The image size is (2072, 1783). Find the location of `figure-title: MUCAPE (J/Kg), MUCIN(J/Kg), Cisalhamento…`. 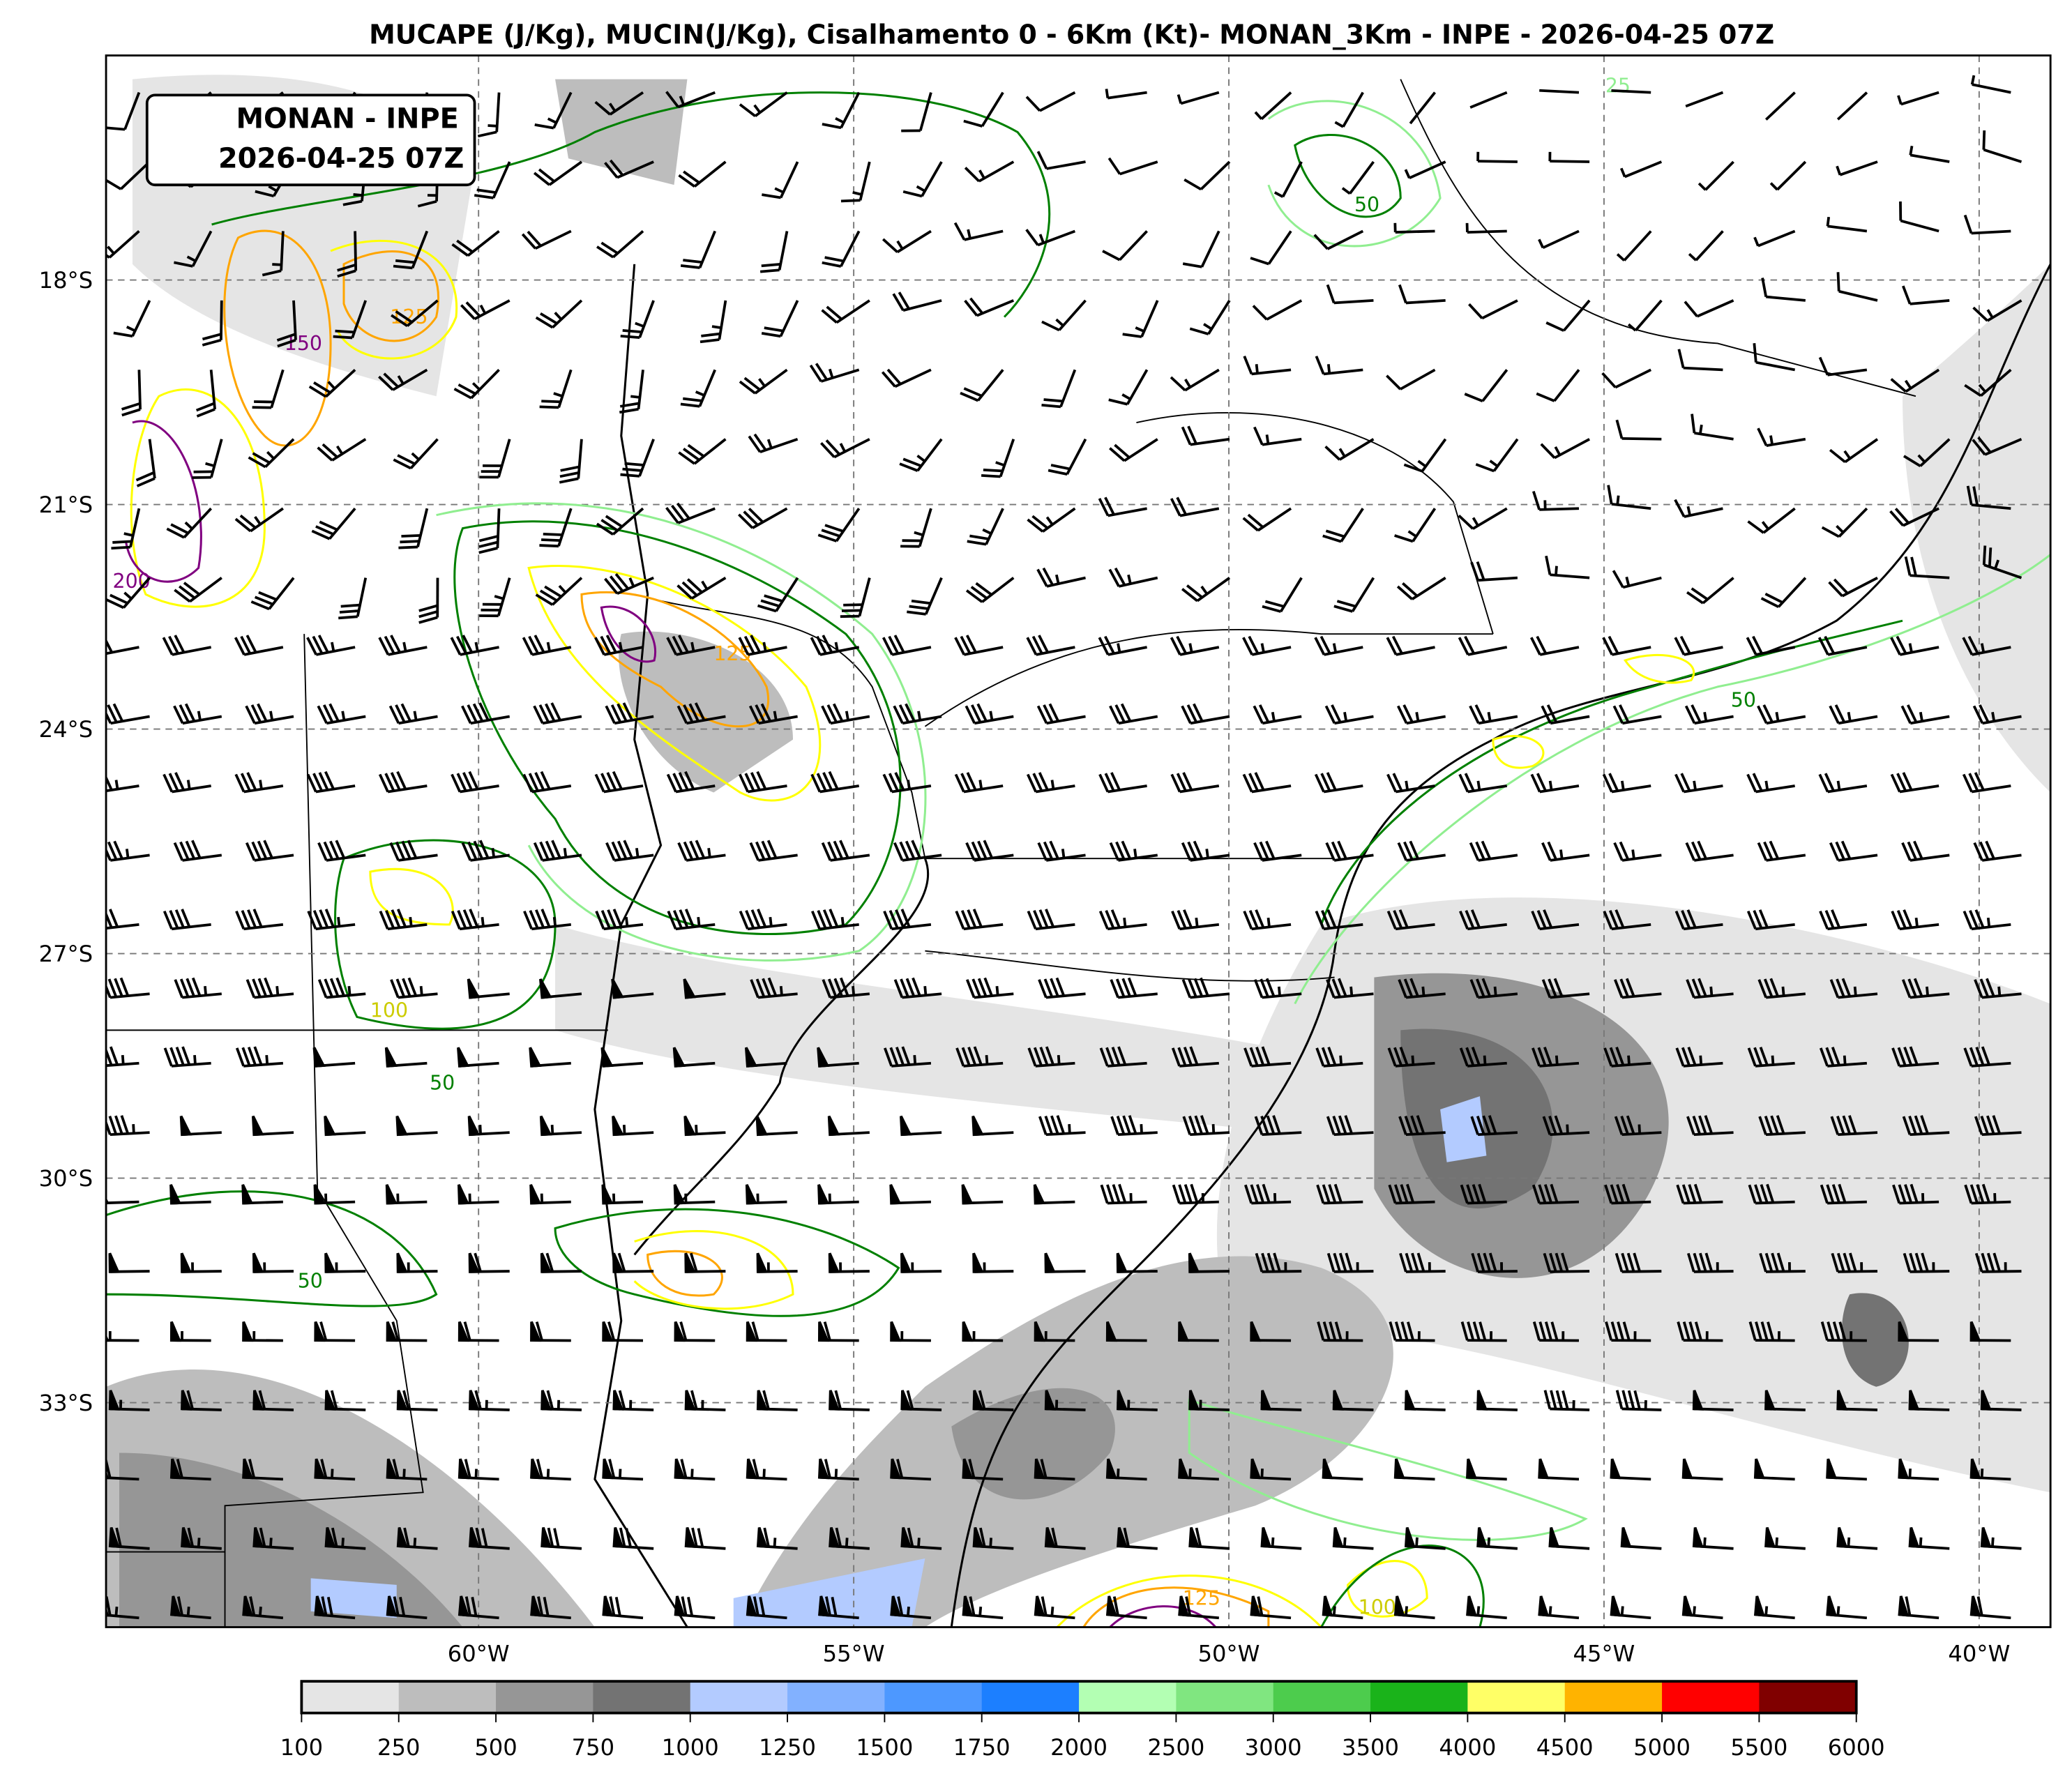

figure-title: MUCAPE (J/Kg), MUCIN(J/Kg), Cisalhamento… is located at coordinates (1071, 35).